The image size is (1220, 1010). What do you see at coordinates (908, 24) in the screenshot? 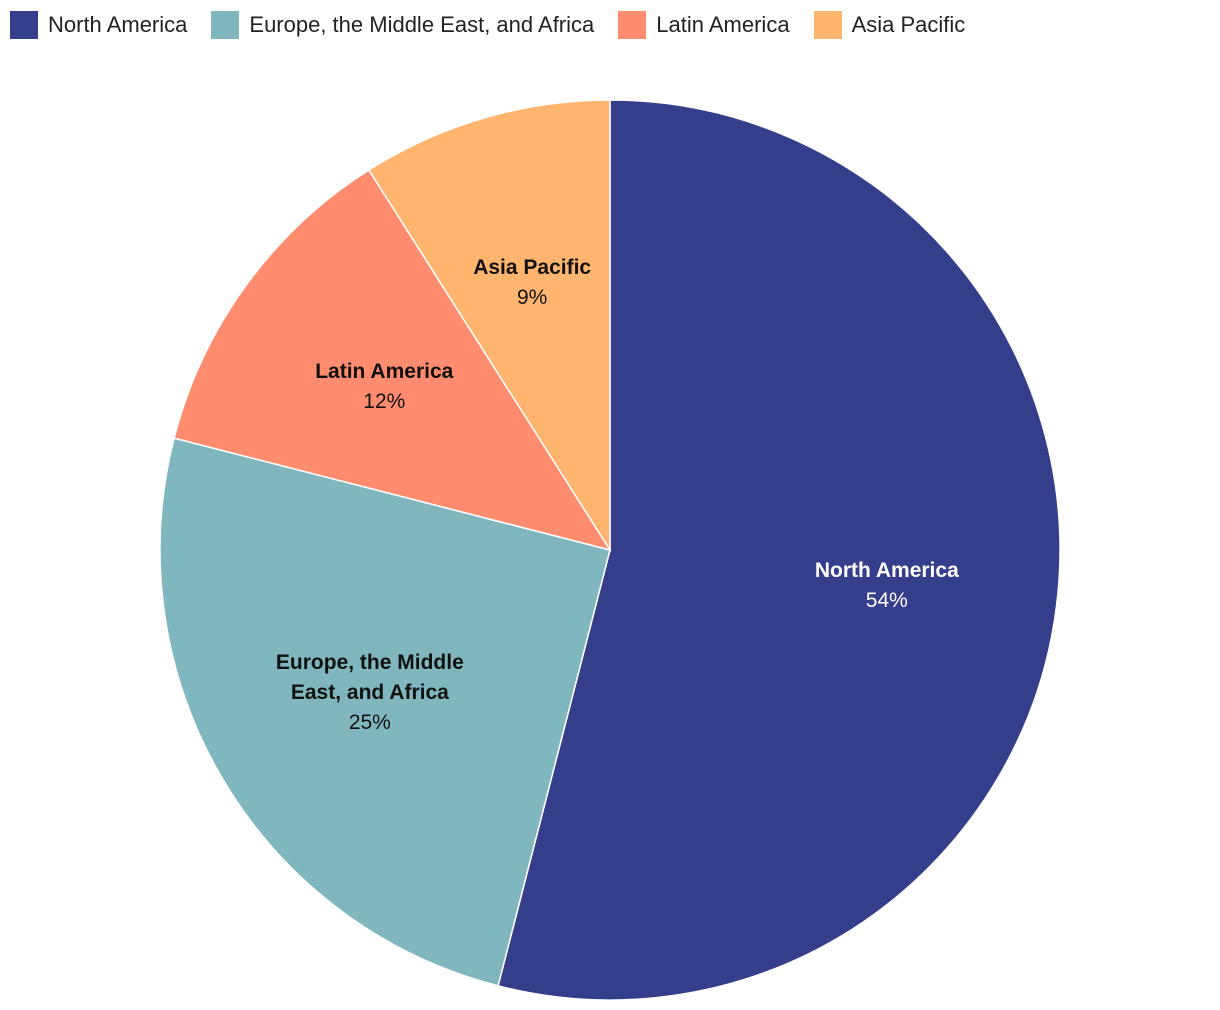
I see `legend-label: Asia Pacific` at bounding box center [908, 24].